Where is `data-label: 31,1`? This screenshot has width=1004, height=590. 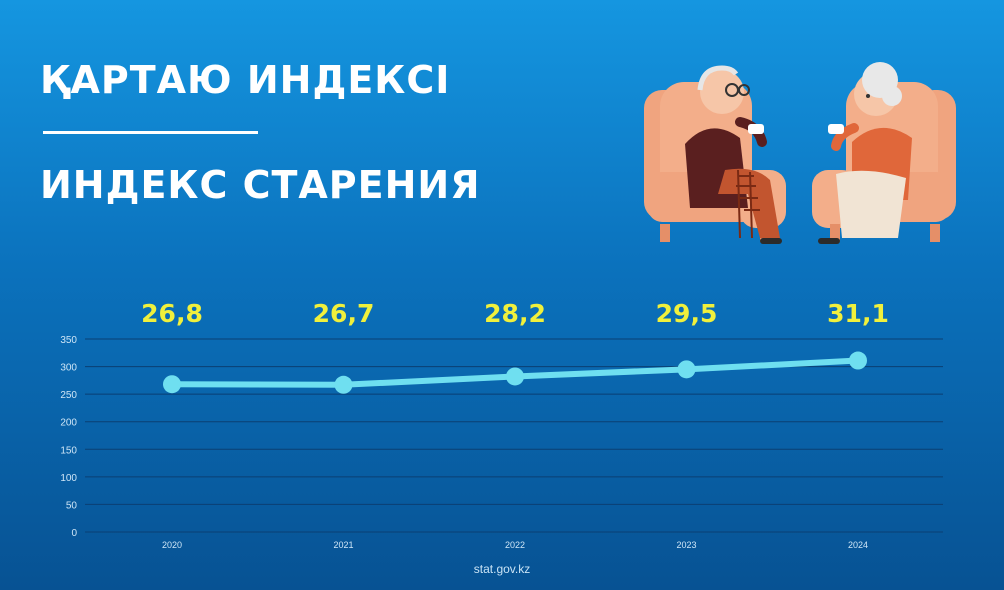 data-label: 31,1 is located at coordinates (858, 313).